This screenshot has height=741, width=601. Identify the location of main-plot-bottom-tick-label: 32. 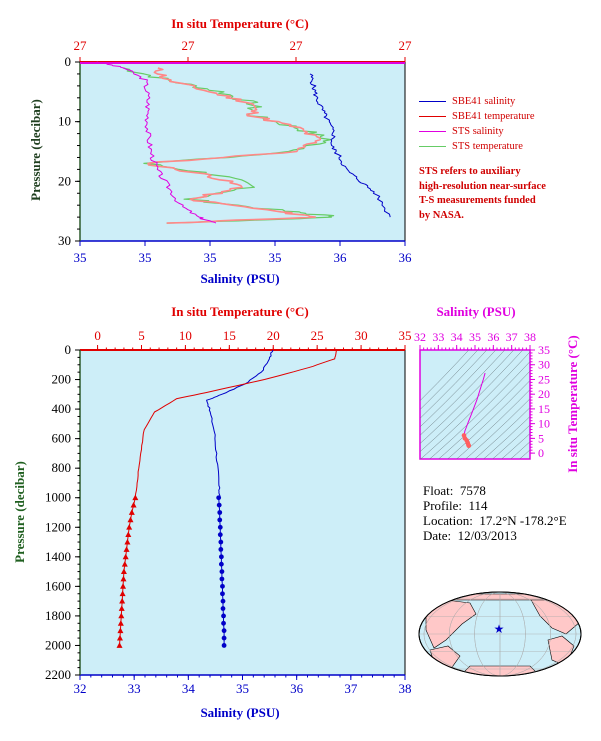
(80, 688).